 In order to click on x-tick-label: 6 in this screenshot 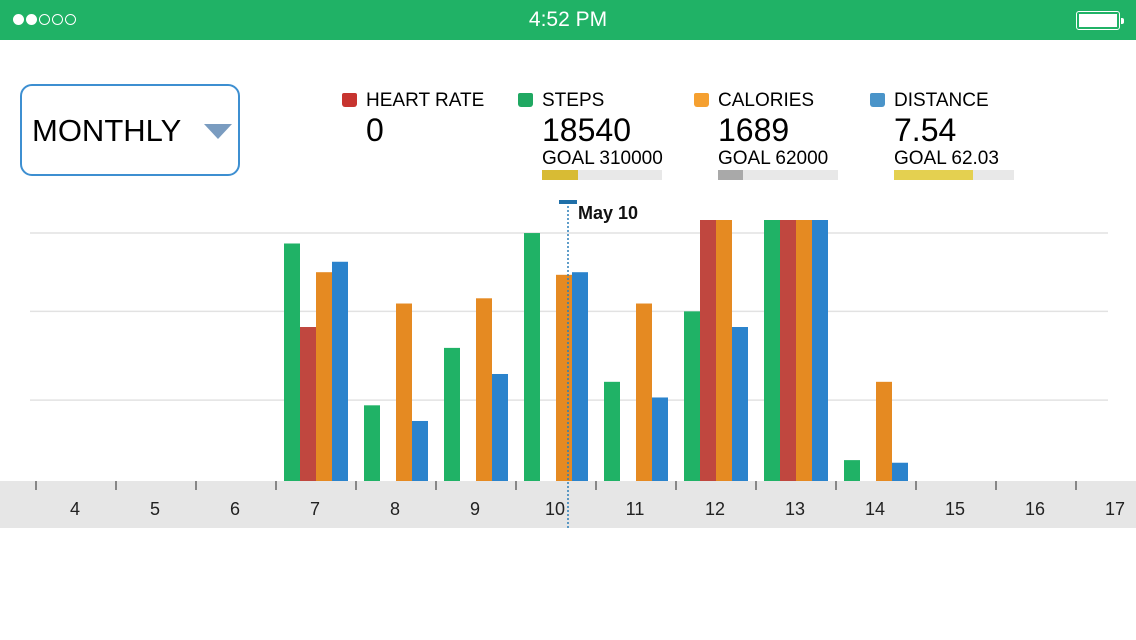, I will do `click(235, 509)`.